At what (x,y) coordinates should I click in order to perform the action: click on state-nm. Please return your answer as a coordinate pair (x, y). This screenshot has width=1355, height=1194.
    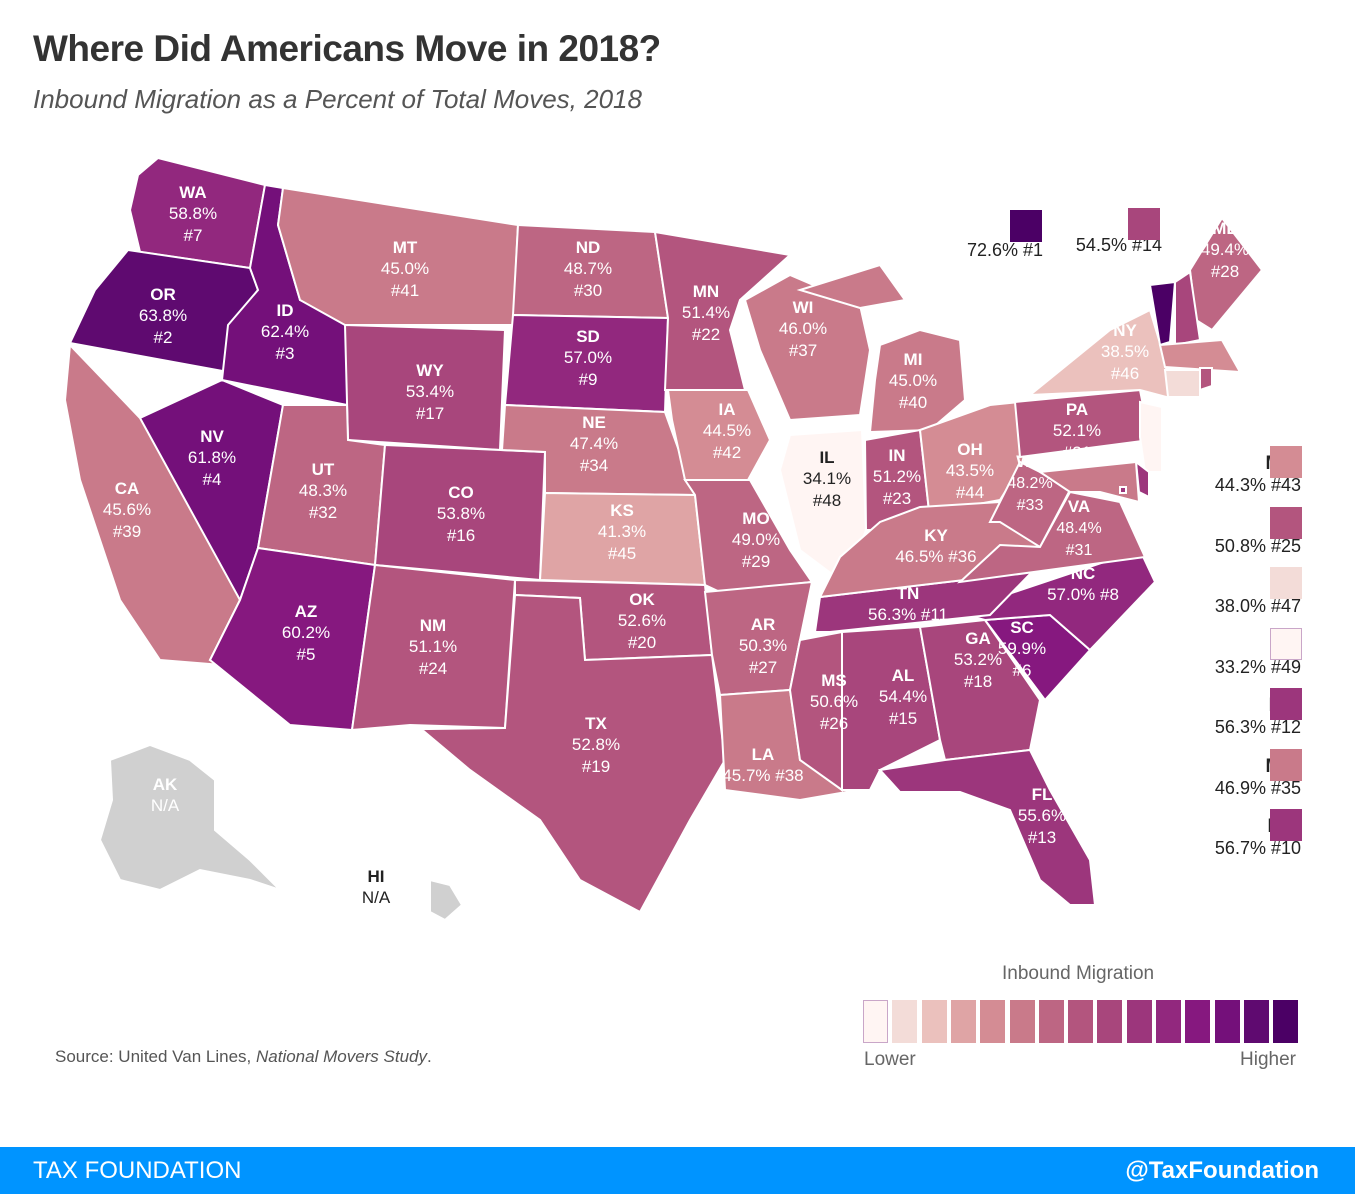
    Looking at the image, I should click on (433, 647).